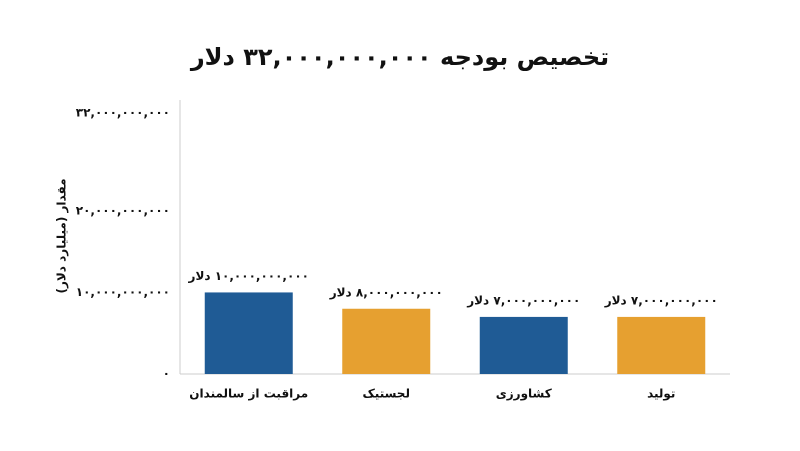 The image size is (800, 451). I want to click on y-axis-label: مقدار (میلیارد دلار), so click(62, 235).